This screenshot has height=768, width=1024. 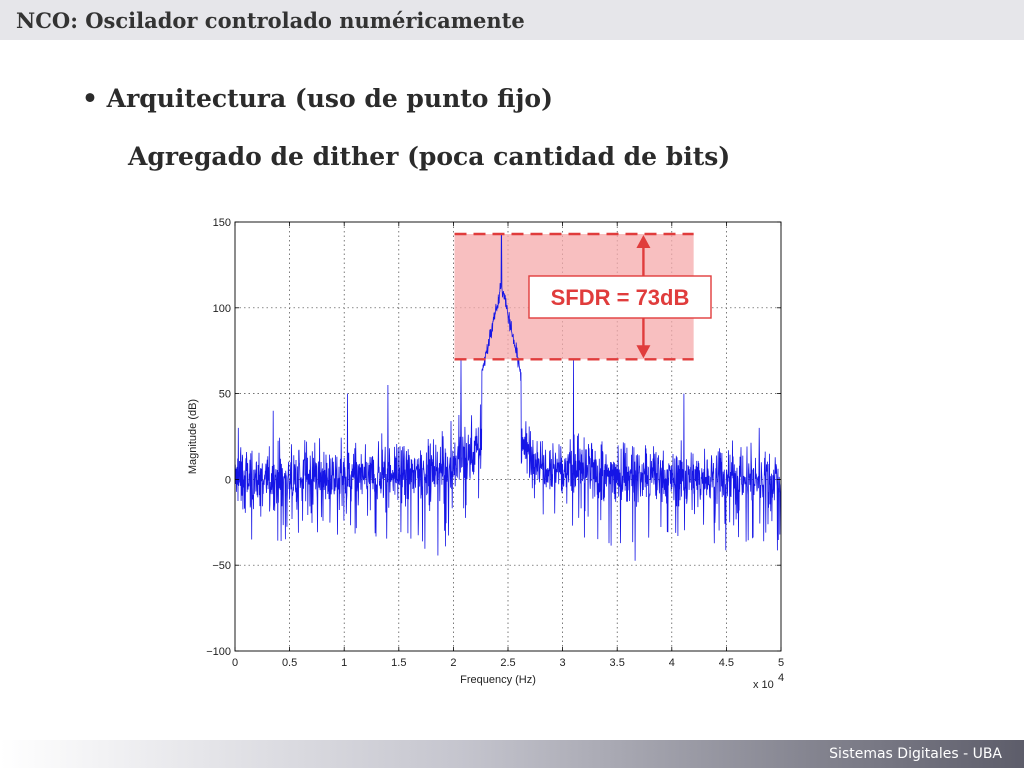 I want to click on x-tick-label: 2.5, so click(x=507, y=663).